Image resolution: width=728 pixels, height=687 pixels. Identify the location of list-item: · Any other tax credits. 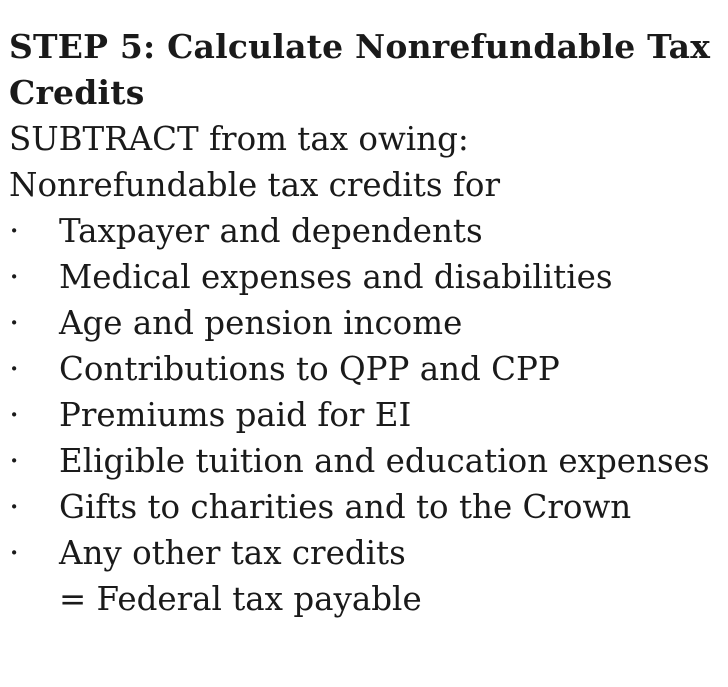
(365, 553).